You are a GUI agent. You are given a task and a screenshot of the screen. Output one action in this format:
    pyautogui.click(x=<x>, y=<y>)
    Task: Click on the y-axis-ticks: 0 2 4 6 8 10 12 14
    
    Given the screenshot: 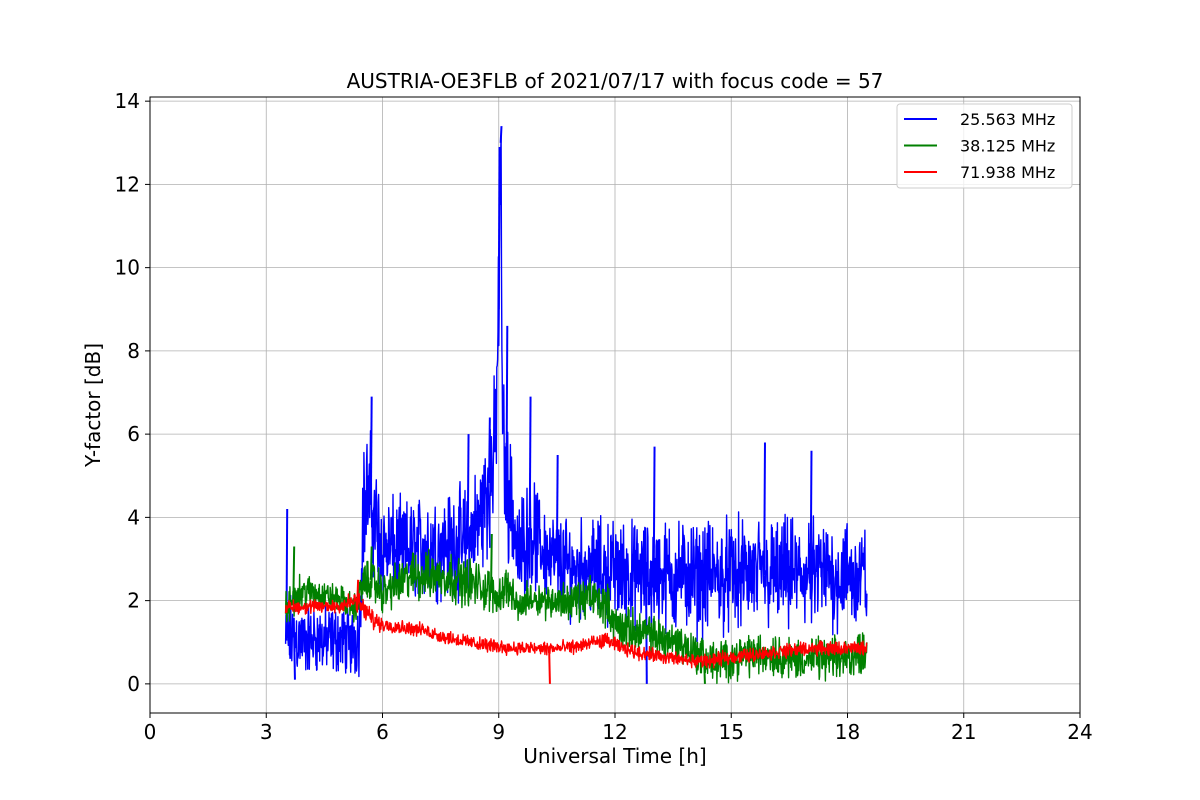 What is the action you would take?
    pyautogui.click(x=132, y=392)
    